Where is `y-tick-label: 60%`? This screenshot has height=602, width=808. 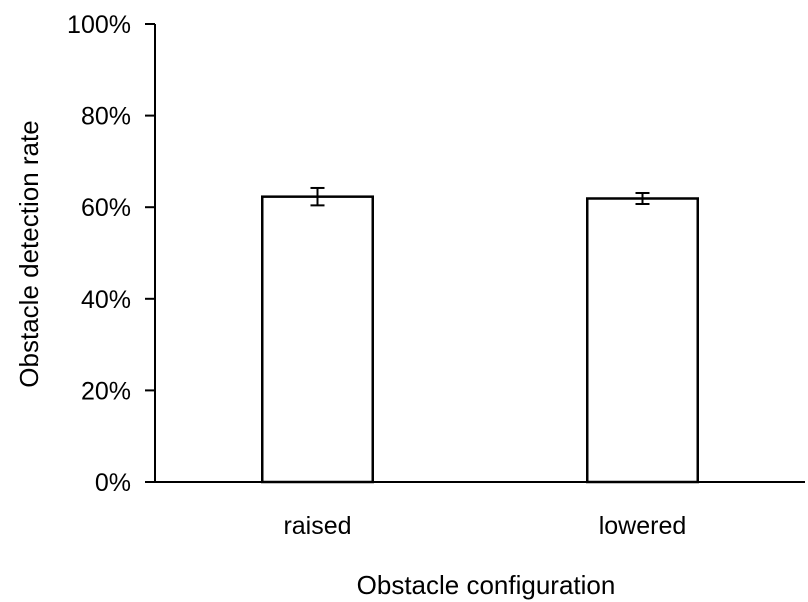
y-tick-label: 60% is located at coordinates (106, 208).